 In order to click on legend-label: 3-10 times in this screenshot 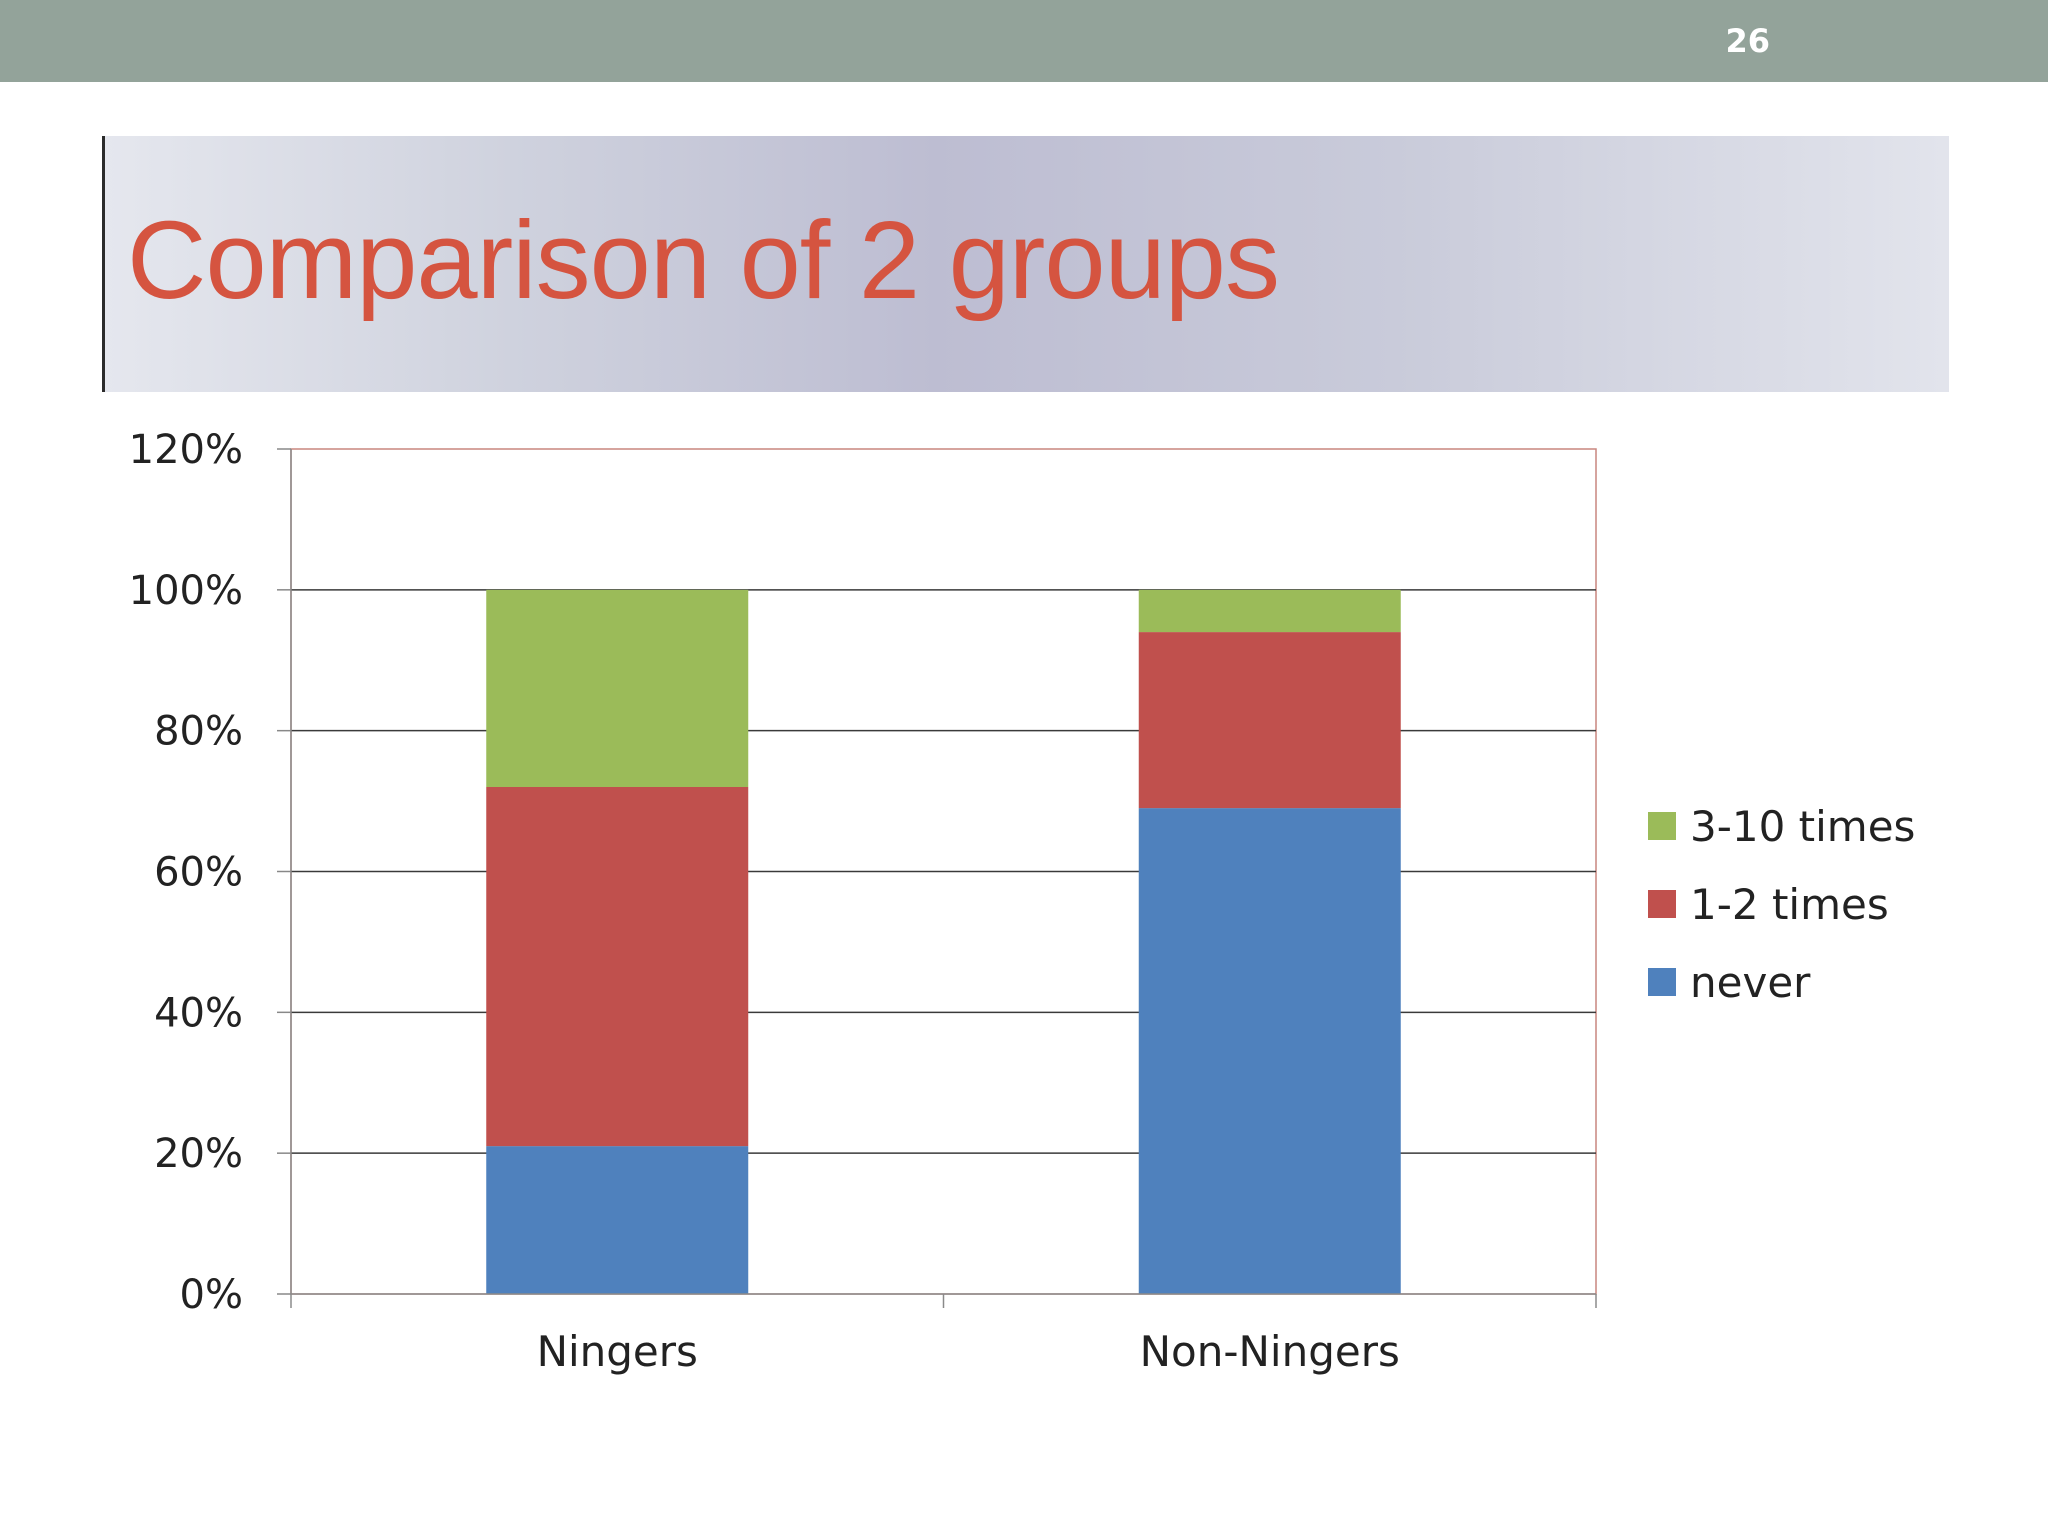, I will do `click(1802, 826)`.